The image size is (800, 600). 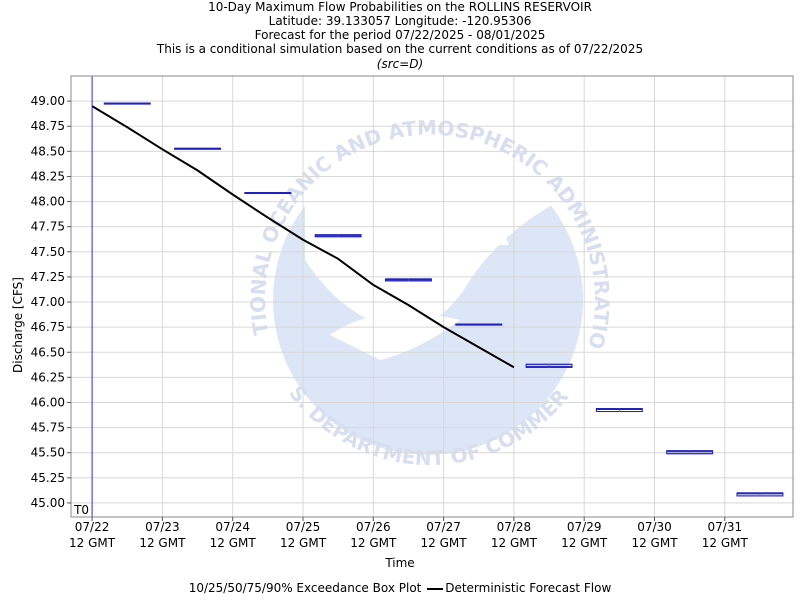 I want to click on y-tick-label: 49.00, so click(x=48, y=101).